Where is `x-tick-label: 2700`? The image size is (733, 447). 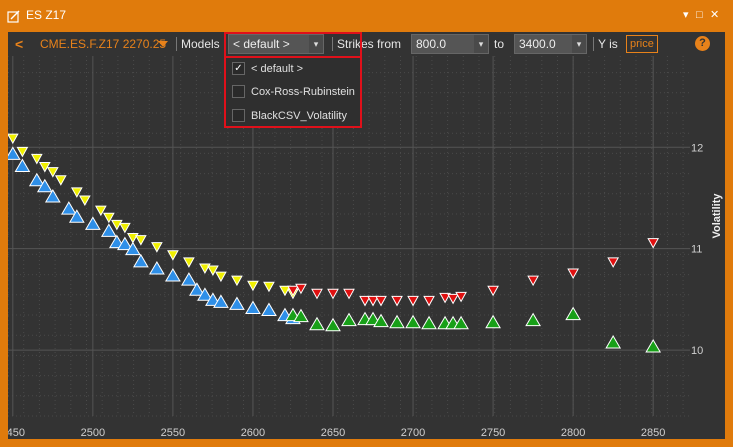
x-tick-label: 2700 is located at coordinates (413, 433).